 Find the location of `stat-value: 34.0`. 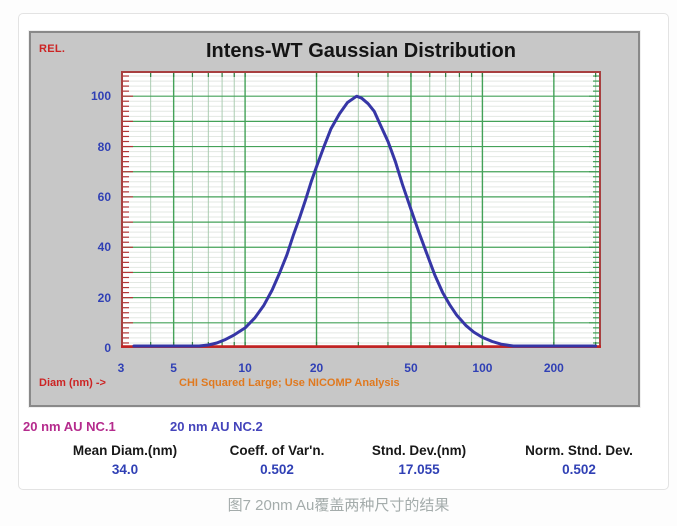

stat-value: 34.0 is located at coordinates (125, 469).